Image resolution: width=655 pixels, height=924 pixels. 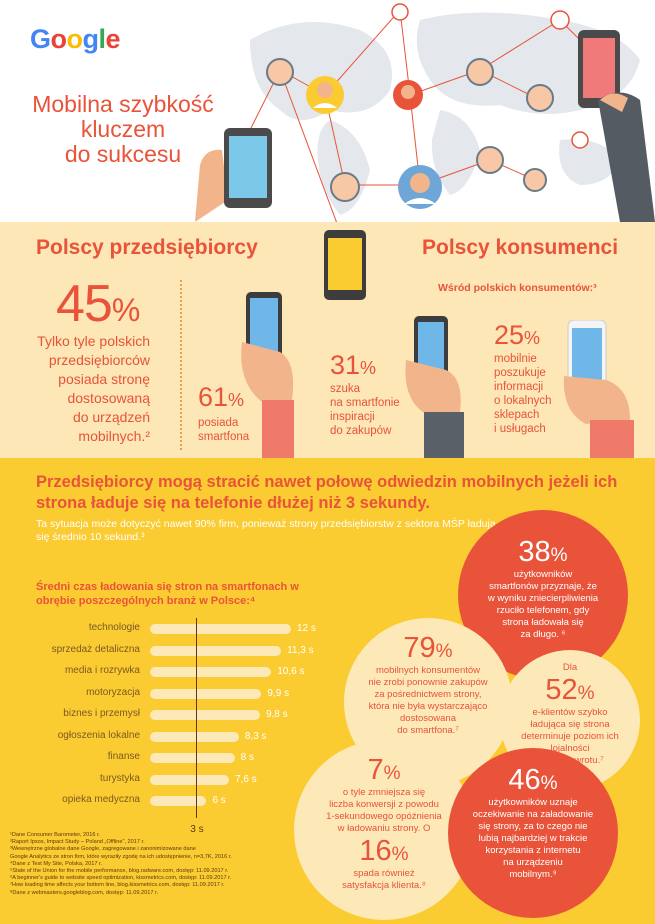 I want to click on logo-letter: l, so click(x=102, y=39).